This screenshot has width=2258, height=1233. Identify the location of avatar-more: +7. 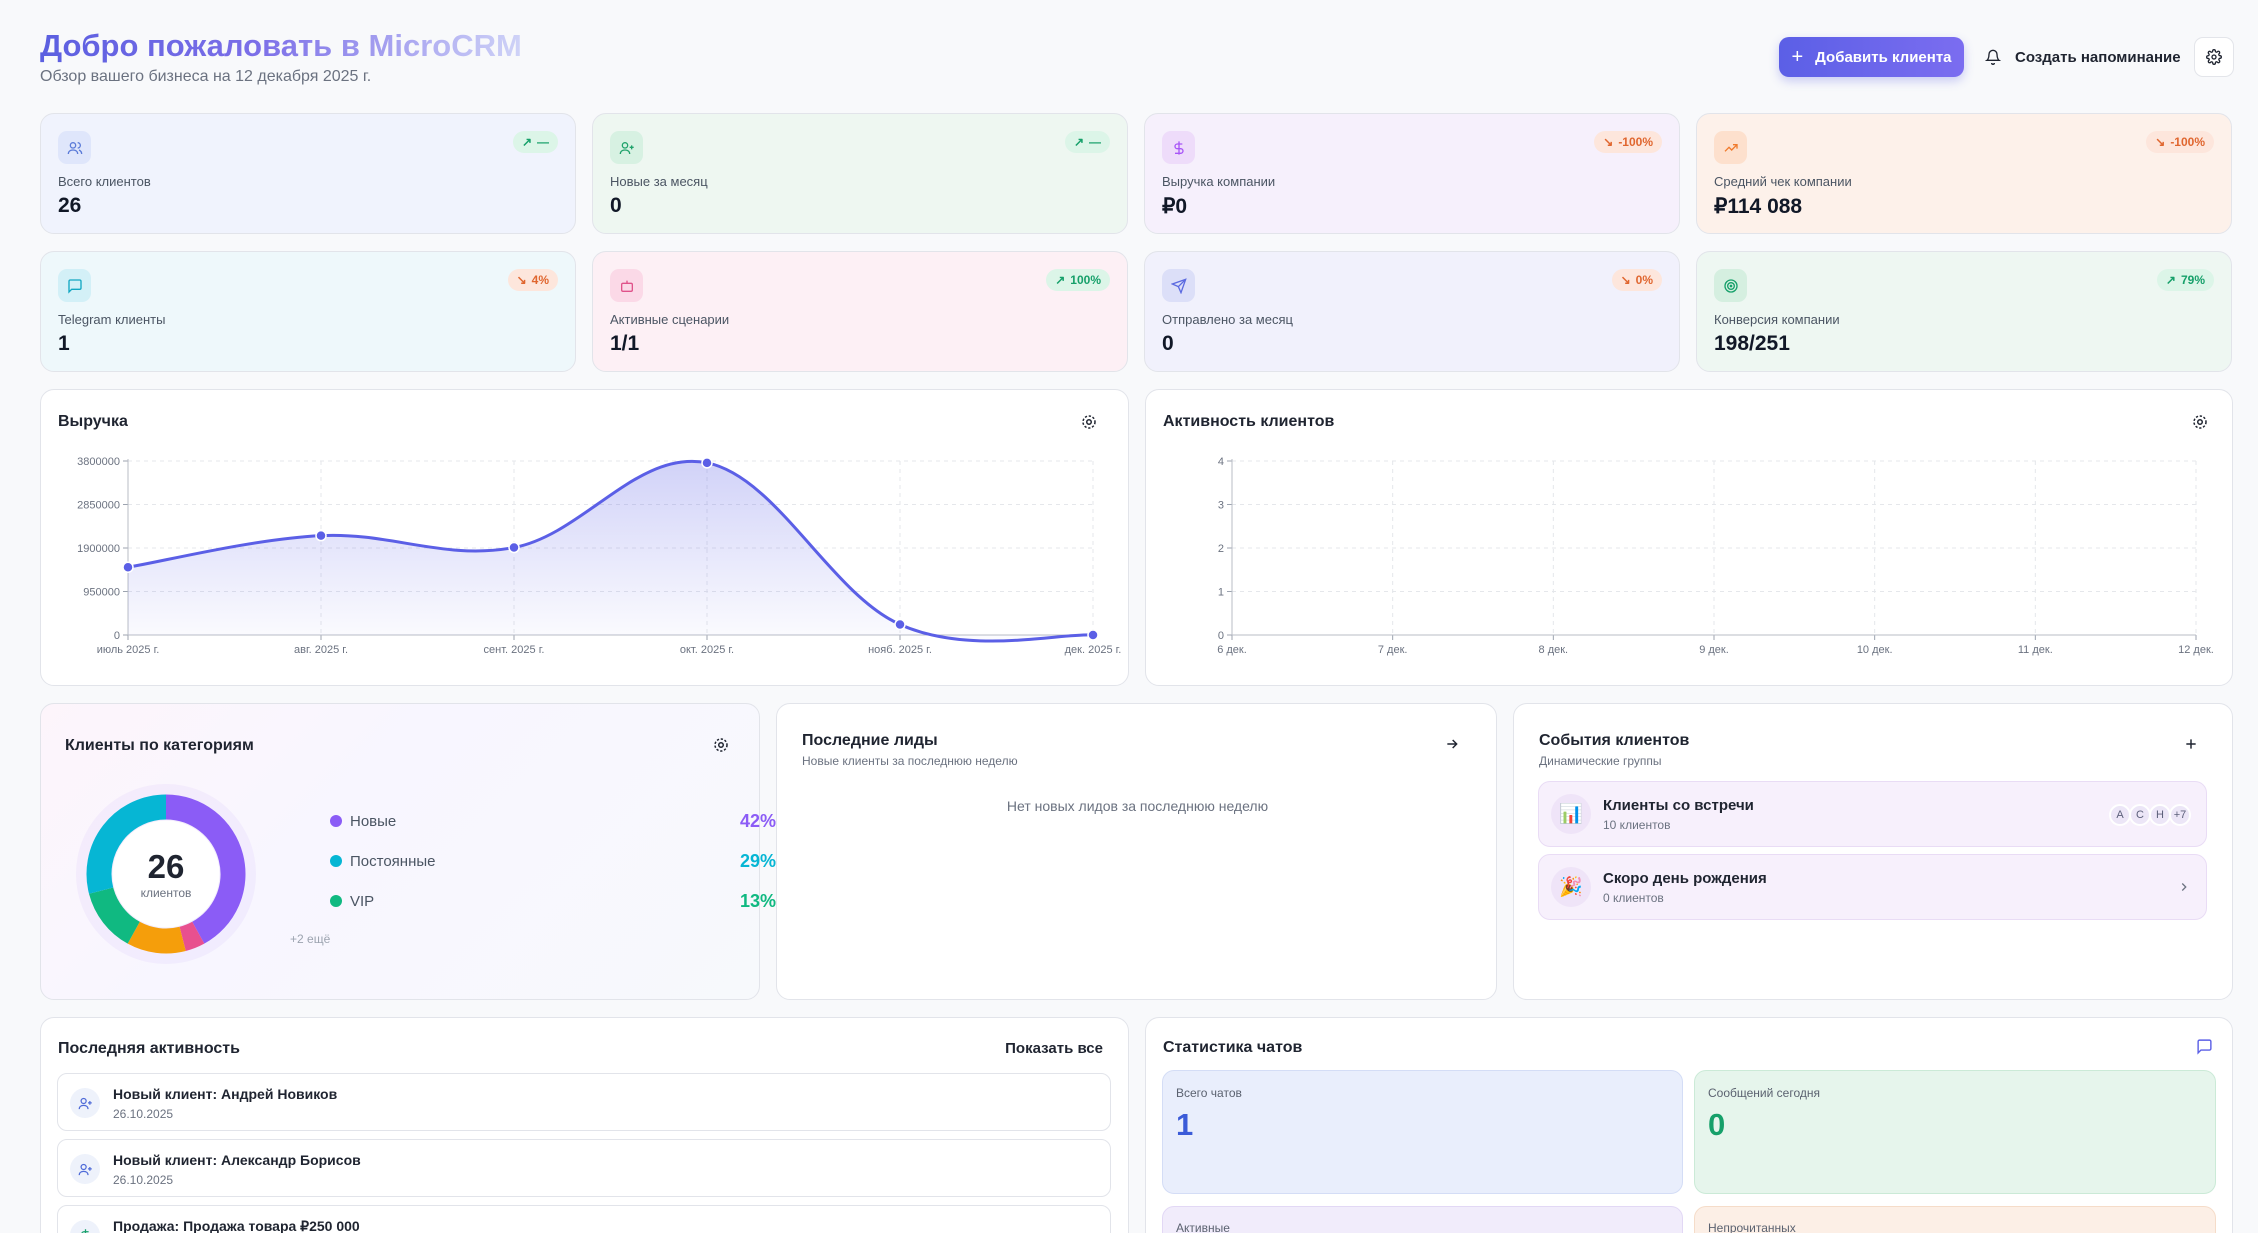
(2180, 815).